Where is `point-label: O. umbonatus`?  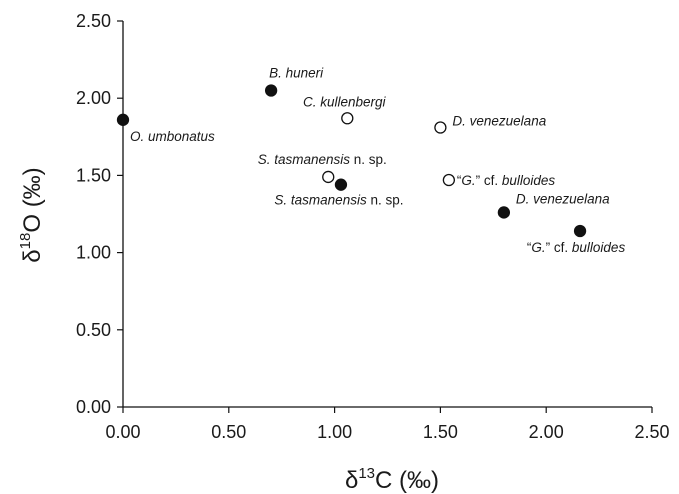
point-label: O. umbonatus is located at coordinates (172, 136).